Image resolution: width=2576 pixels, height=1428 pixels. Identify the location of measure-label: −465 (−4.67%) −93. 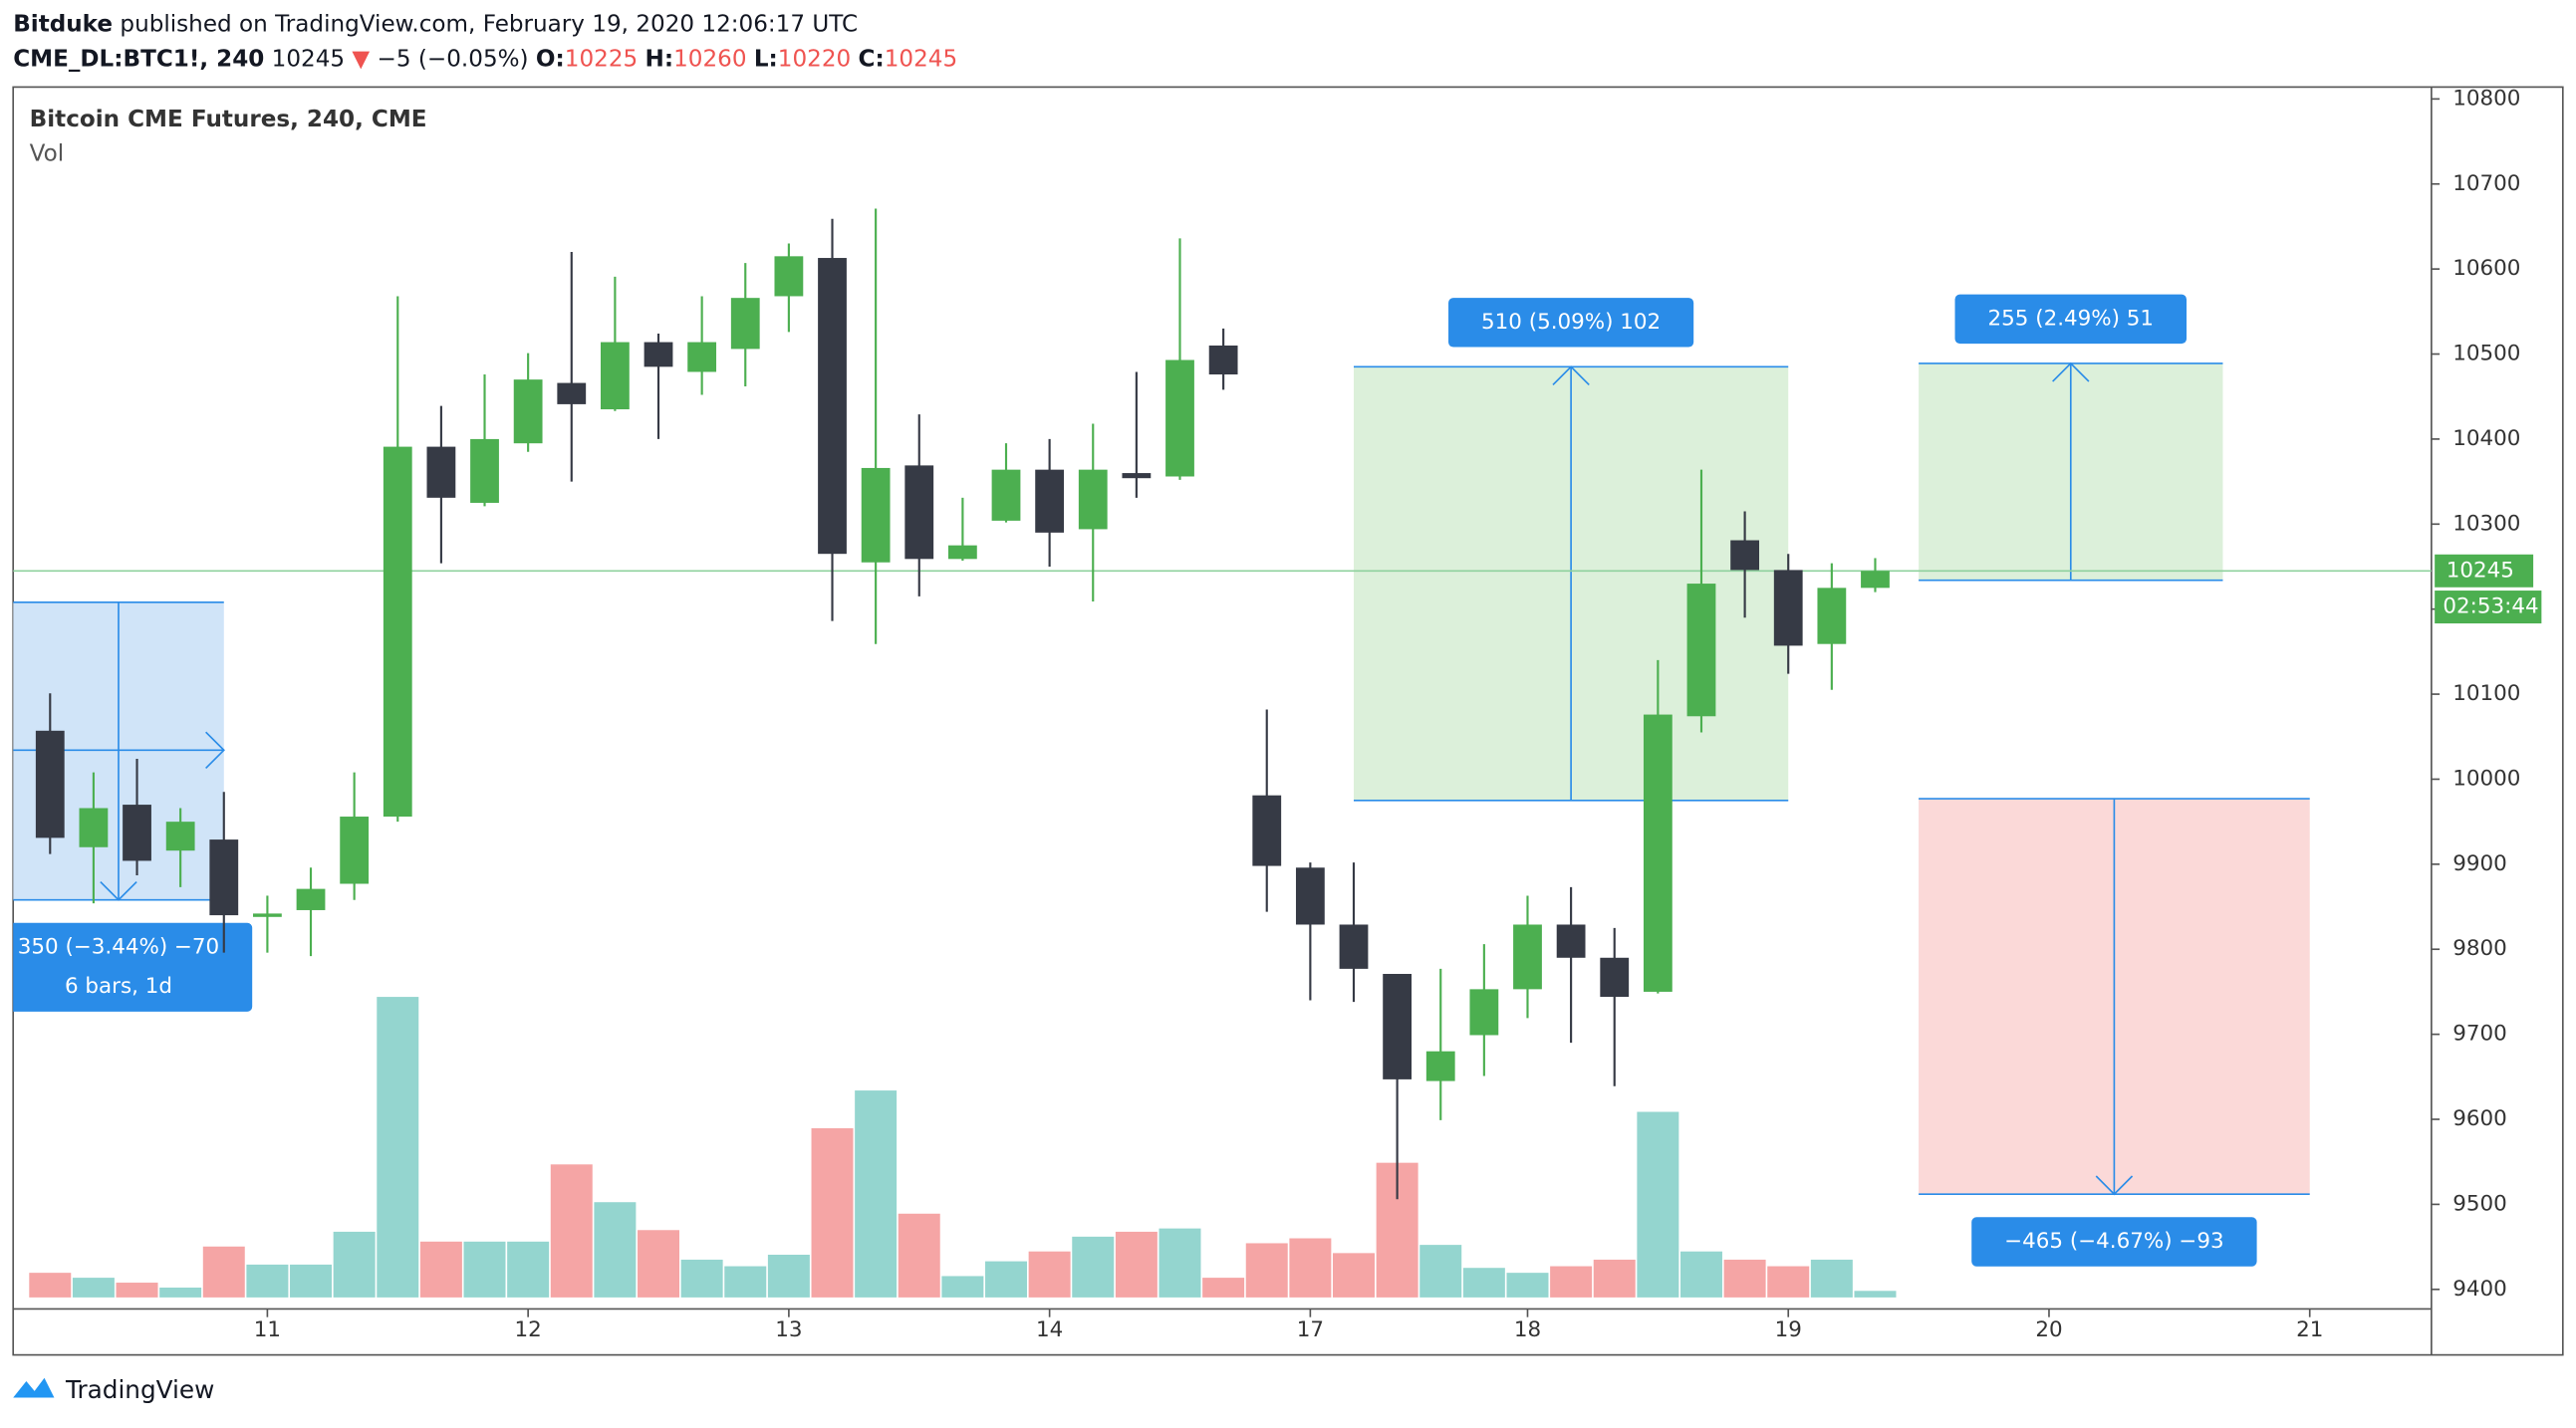
(2113, 1241).